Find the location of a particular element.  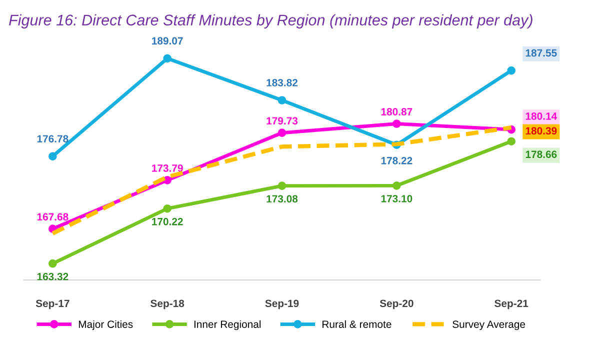

data-label: 180.87 is located at coordinates (396, 112).